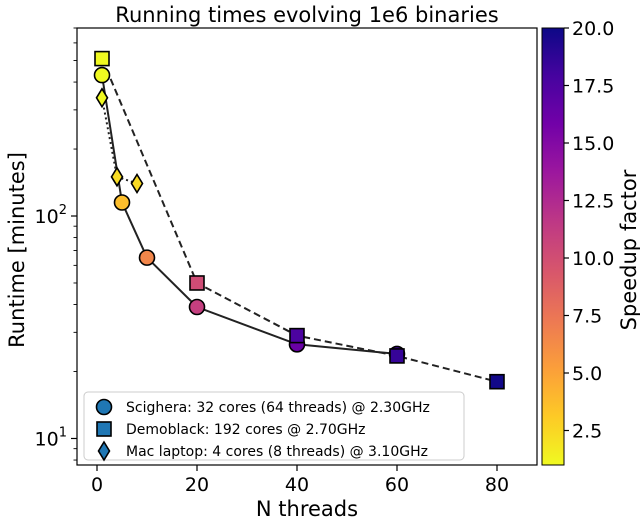 This screenshot has width=640, height=524. Describe the element at coordinates (593, 259) in the screenshot. I see `colorbar-tick-label: 10.0` at that location.